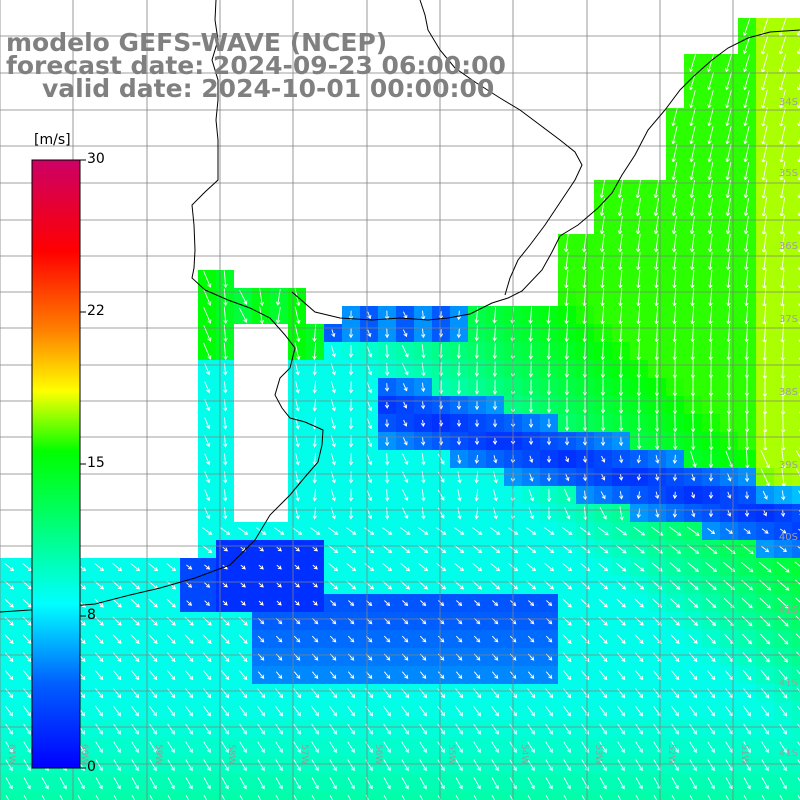 This screenshot has height=800, width=800. I want to click on colorbar-tick-22: 22, so click(96, 311).